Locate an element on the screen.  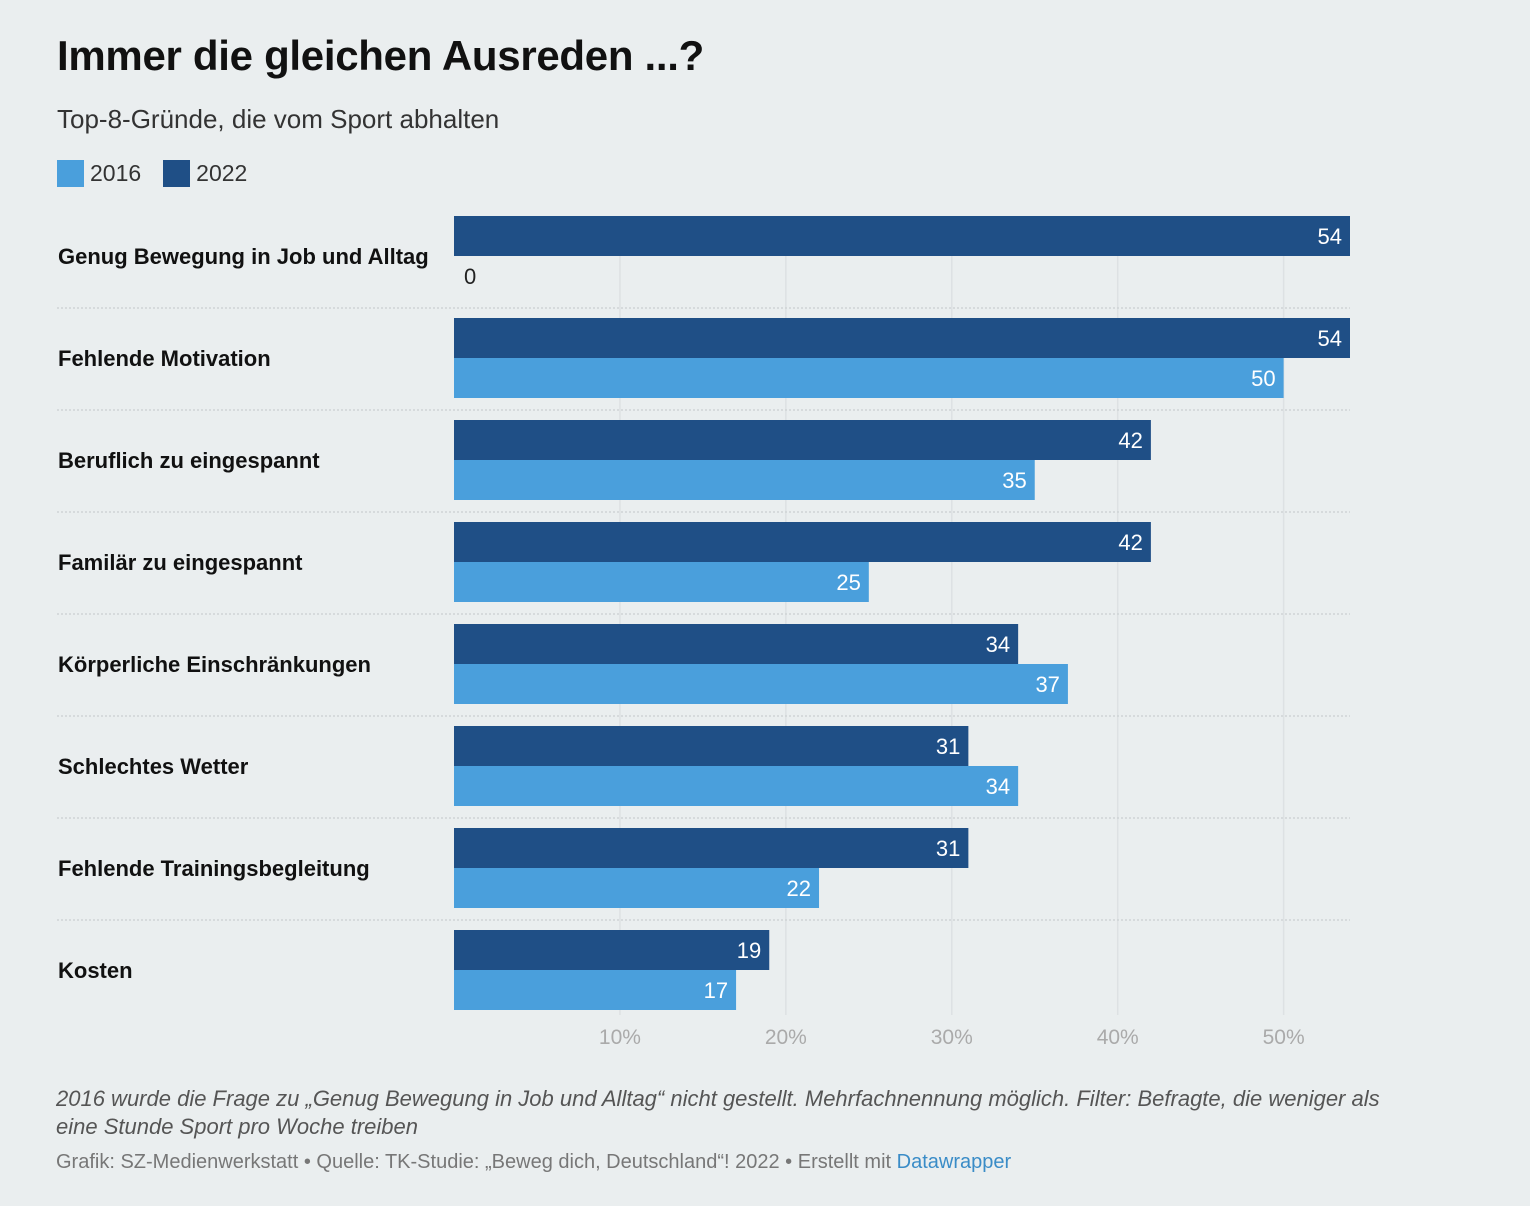
x-tick-label: 20% is located at coordinates (786, 1037).